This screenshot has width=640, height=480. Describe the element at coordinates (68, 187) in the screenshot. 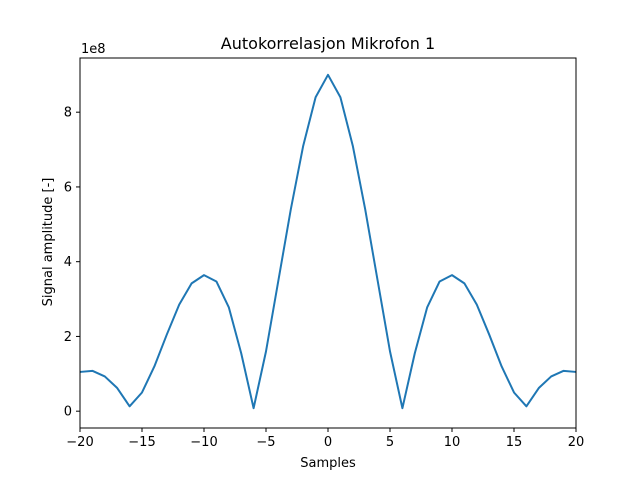

I see `y-tick-label: 6` at that location.